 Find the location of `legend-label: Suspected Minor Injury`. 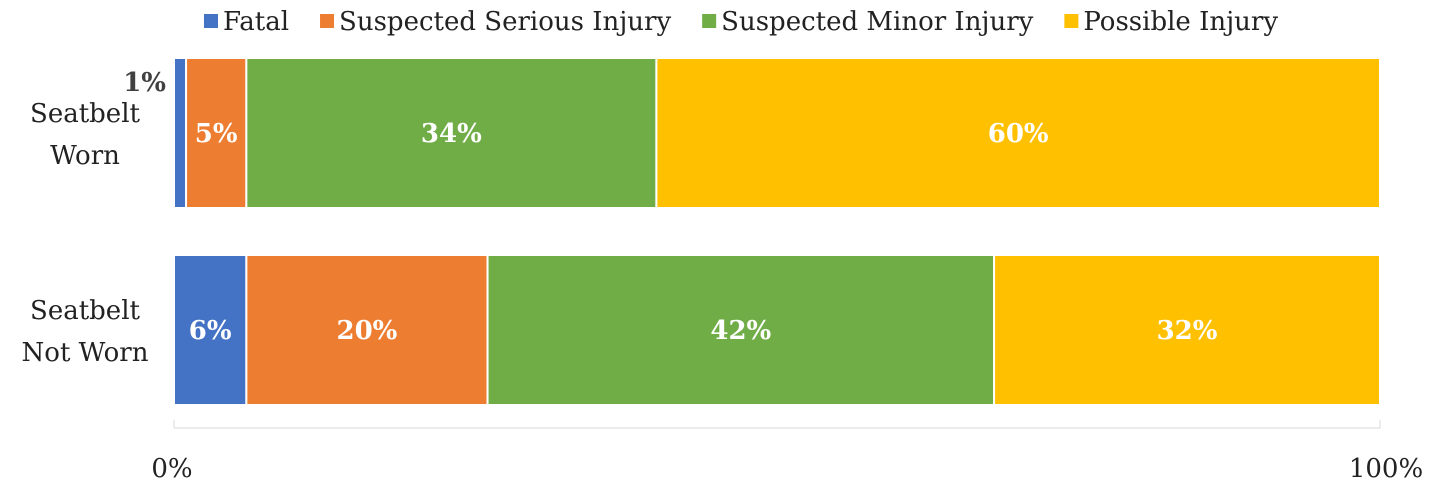

legend-label: Suspected Minor Injury is located at coordinates (877, 22).